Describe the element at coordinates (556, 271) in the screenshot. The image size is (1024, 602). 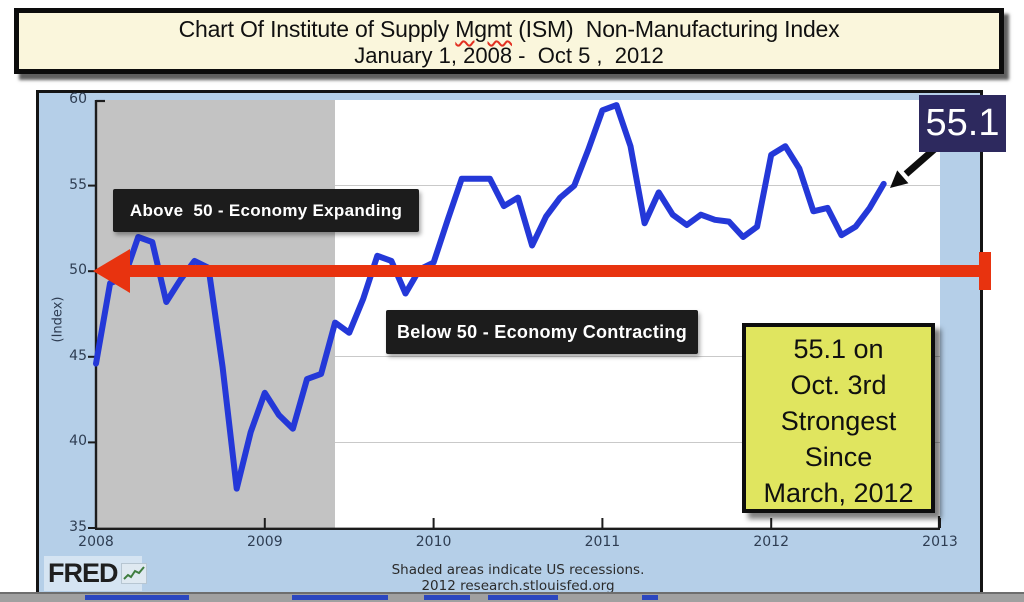
I see `reference-arrow-50-bar` at that location.